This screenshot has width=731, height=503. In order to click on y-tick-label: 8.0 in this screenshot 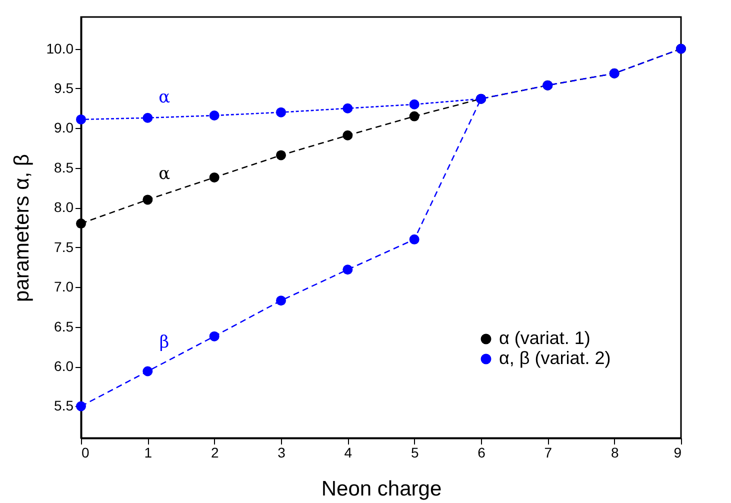, I will do `click(64, 207)`.